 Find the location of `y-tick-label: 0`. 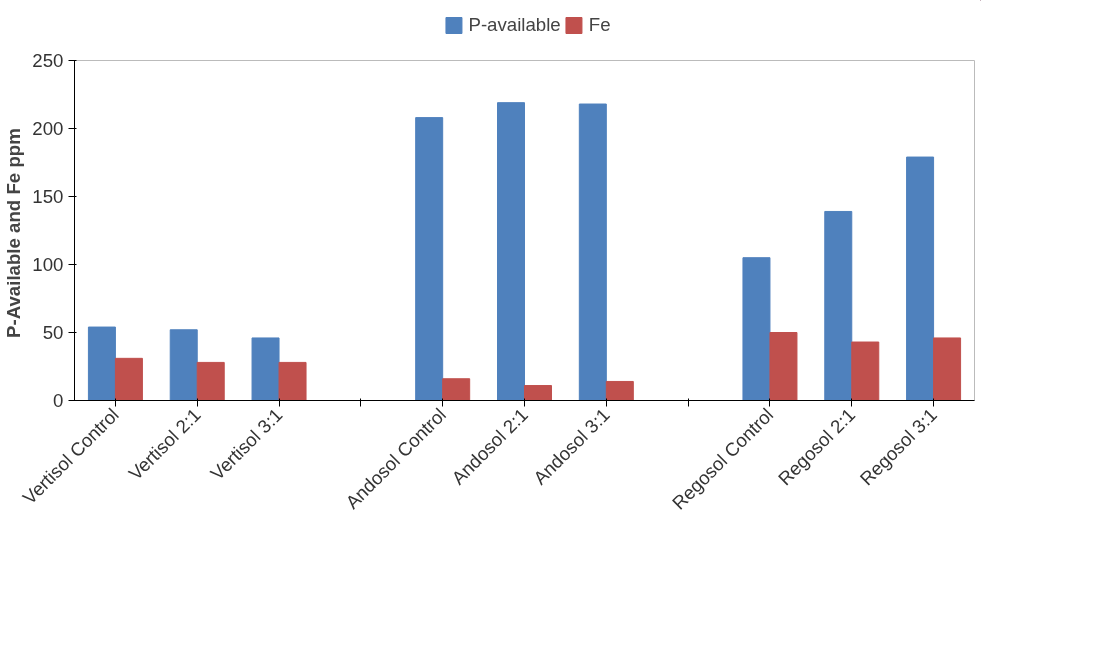

y-tick-label: 0 is located at coordinates (58, 400).